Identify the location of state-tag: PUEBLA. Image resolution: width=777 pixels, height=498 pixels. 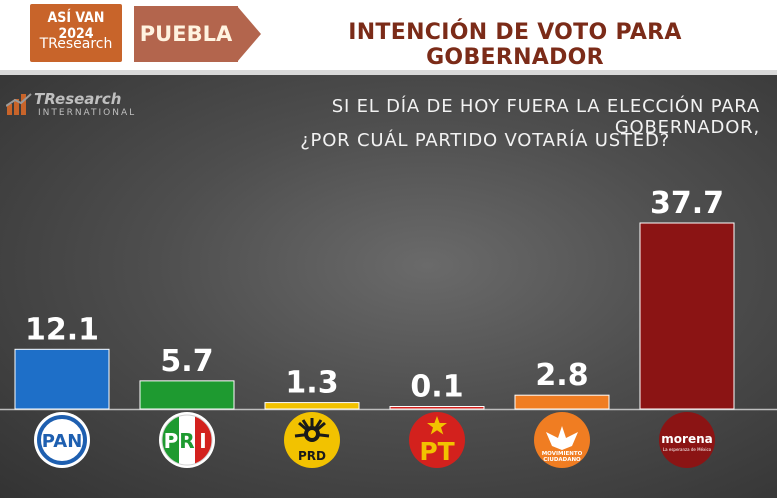
(186, 34).